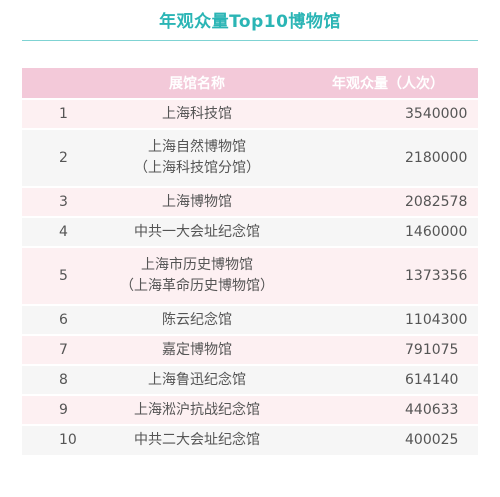 Image resolution: width=500 pixels, height=497 pixels. What do you see at coordinates (197, 168) in the screenshot?
I see `museum-name-line: （上海科技馆分馆）` at bounding box center [197, 168].